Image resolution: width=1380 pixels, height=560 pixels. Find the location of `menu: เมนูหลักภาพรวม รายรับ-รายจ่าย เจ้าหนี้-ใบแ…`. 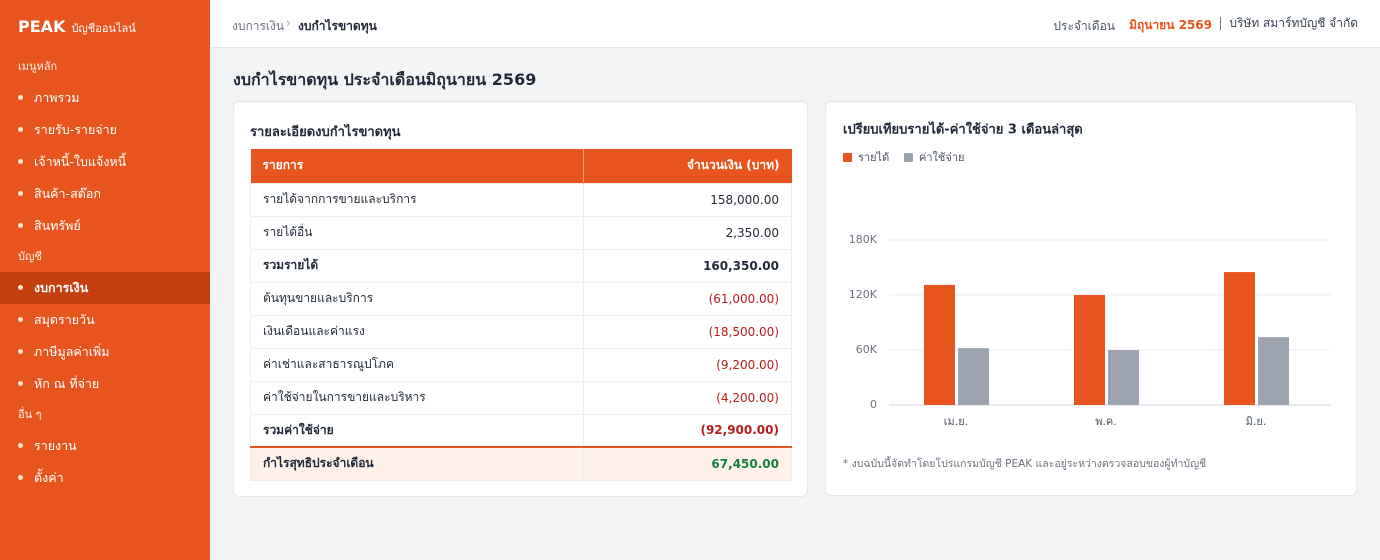

menu: เมนูหลักภาพรวม รายรับ-รายจ่าย เจ้าหนี้-ใบแ… is located at coordinates (105, 273).